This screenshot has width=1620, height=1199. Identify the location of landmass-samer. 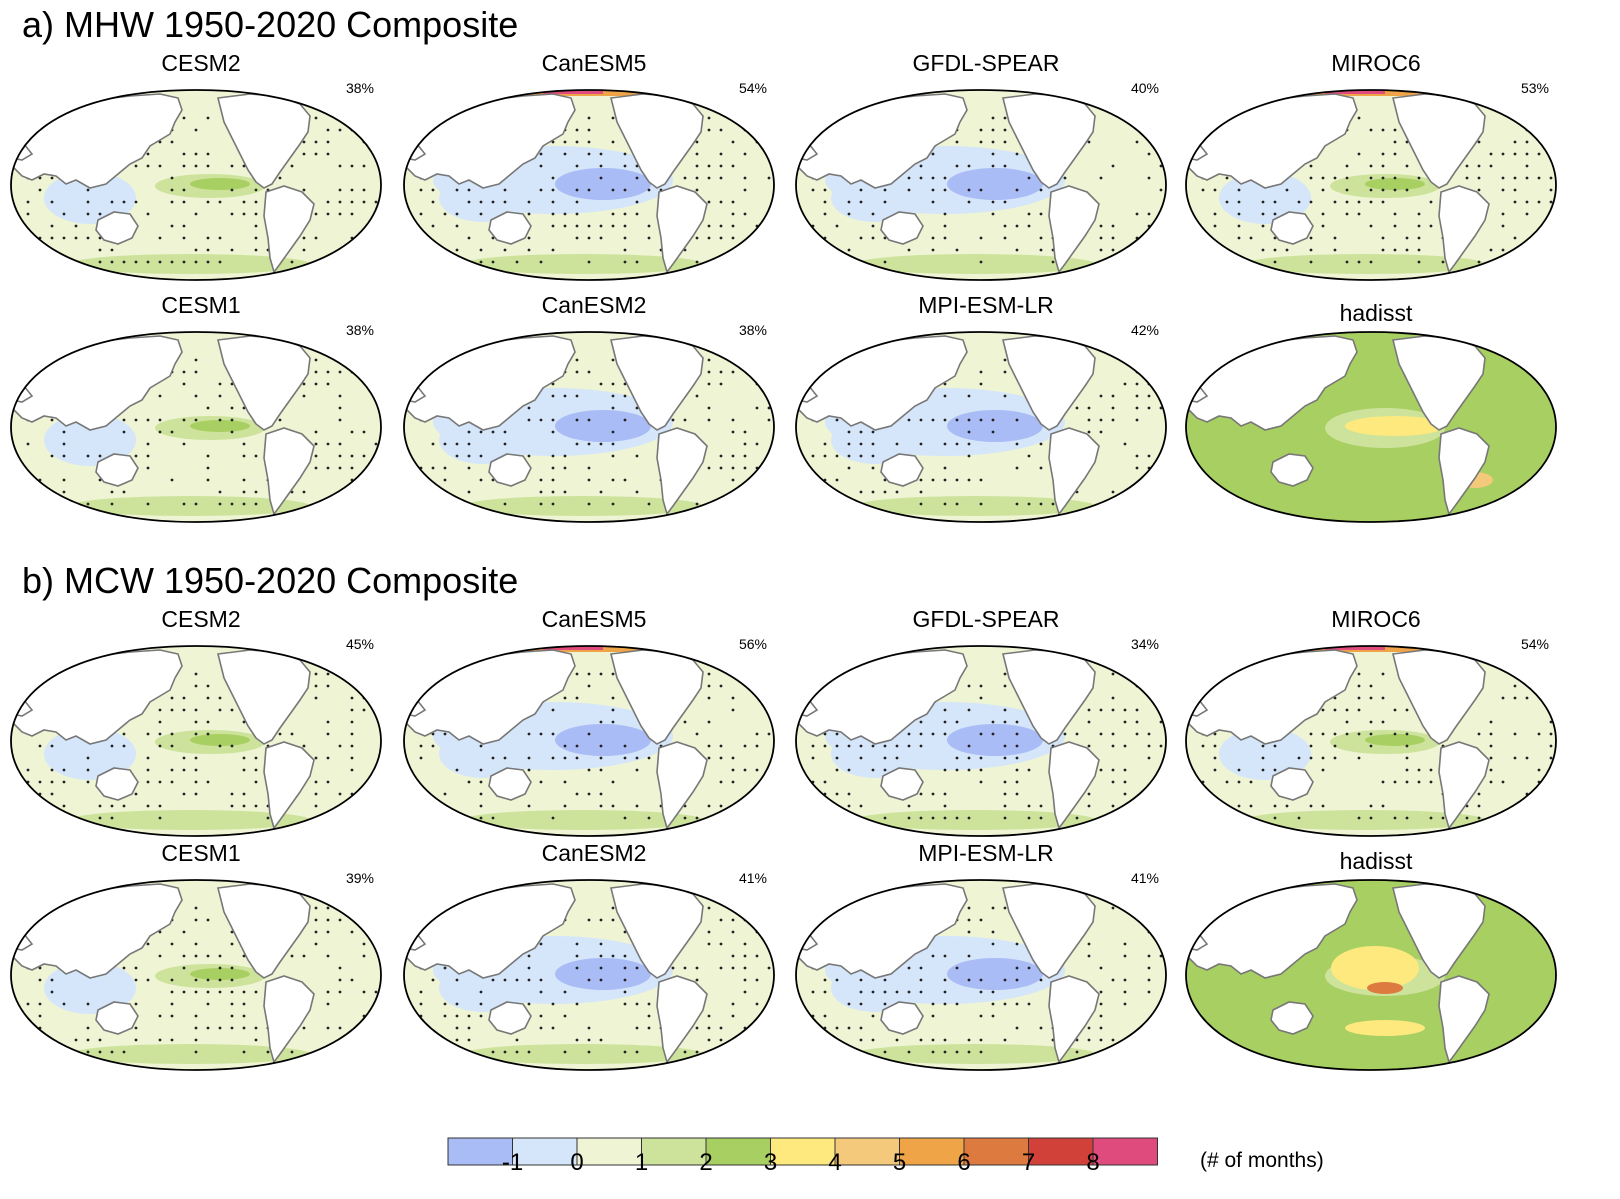
(682, 785).